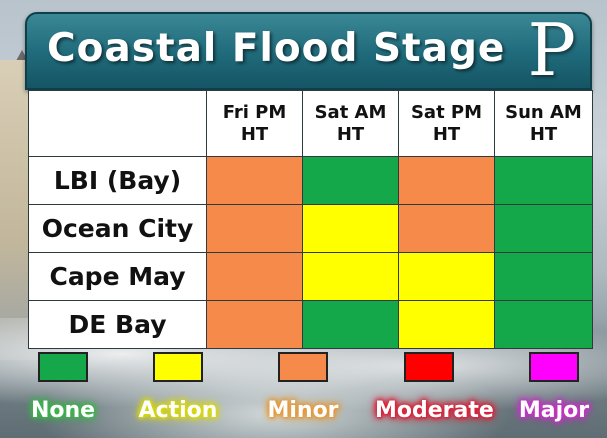  I want to click on legend-label-moderate: Moderate, so click(434, 410).